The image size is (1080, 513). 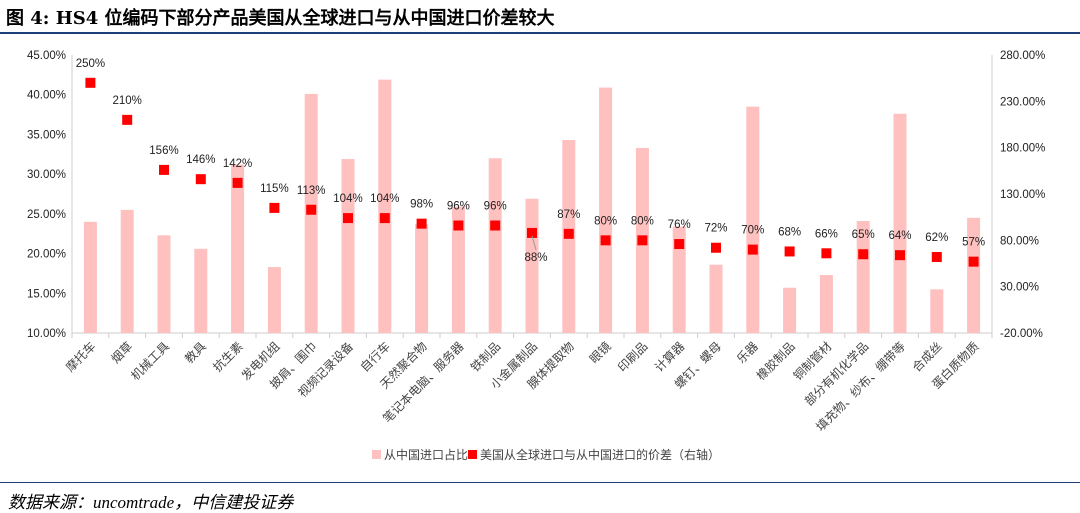 I want to click on left-tick-label: 45.00%, so click(x=46, y=56).